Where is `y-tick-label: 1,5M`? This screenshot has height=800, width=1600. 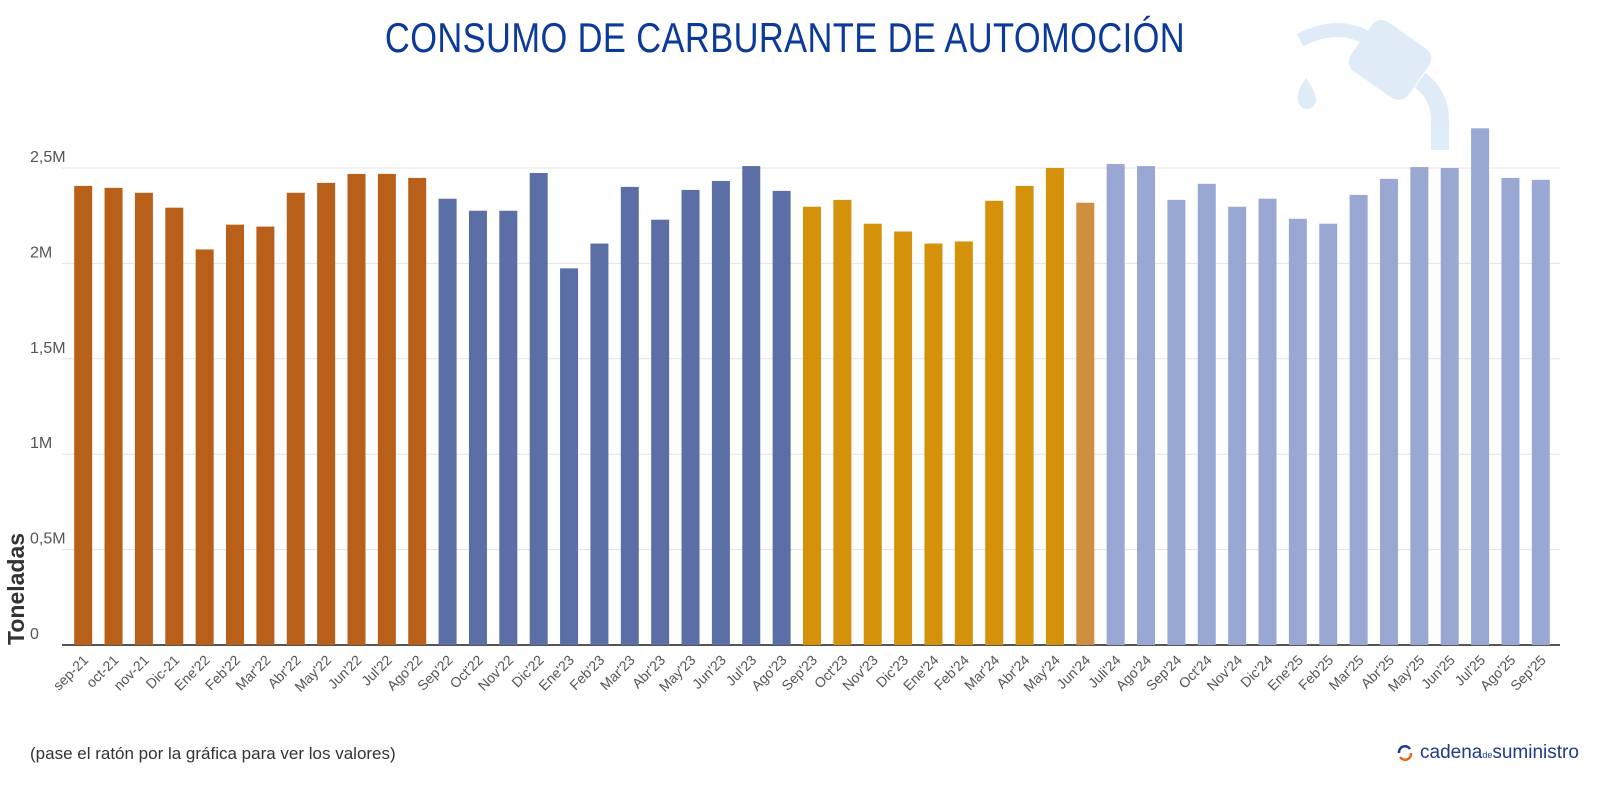 y-tick-label: 1,5M is located at coordinates (48, 348).